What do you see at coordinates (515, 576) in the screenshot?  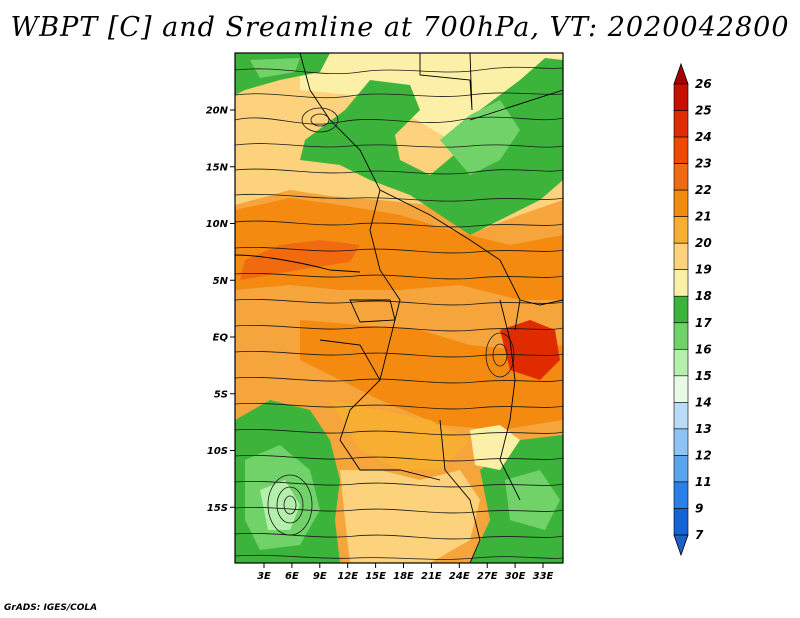 I see `lon-label: 30E` at bounding box center [515, 576].